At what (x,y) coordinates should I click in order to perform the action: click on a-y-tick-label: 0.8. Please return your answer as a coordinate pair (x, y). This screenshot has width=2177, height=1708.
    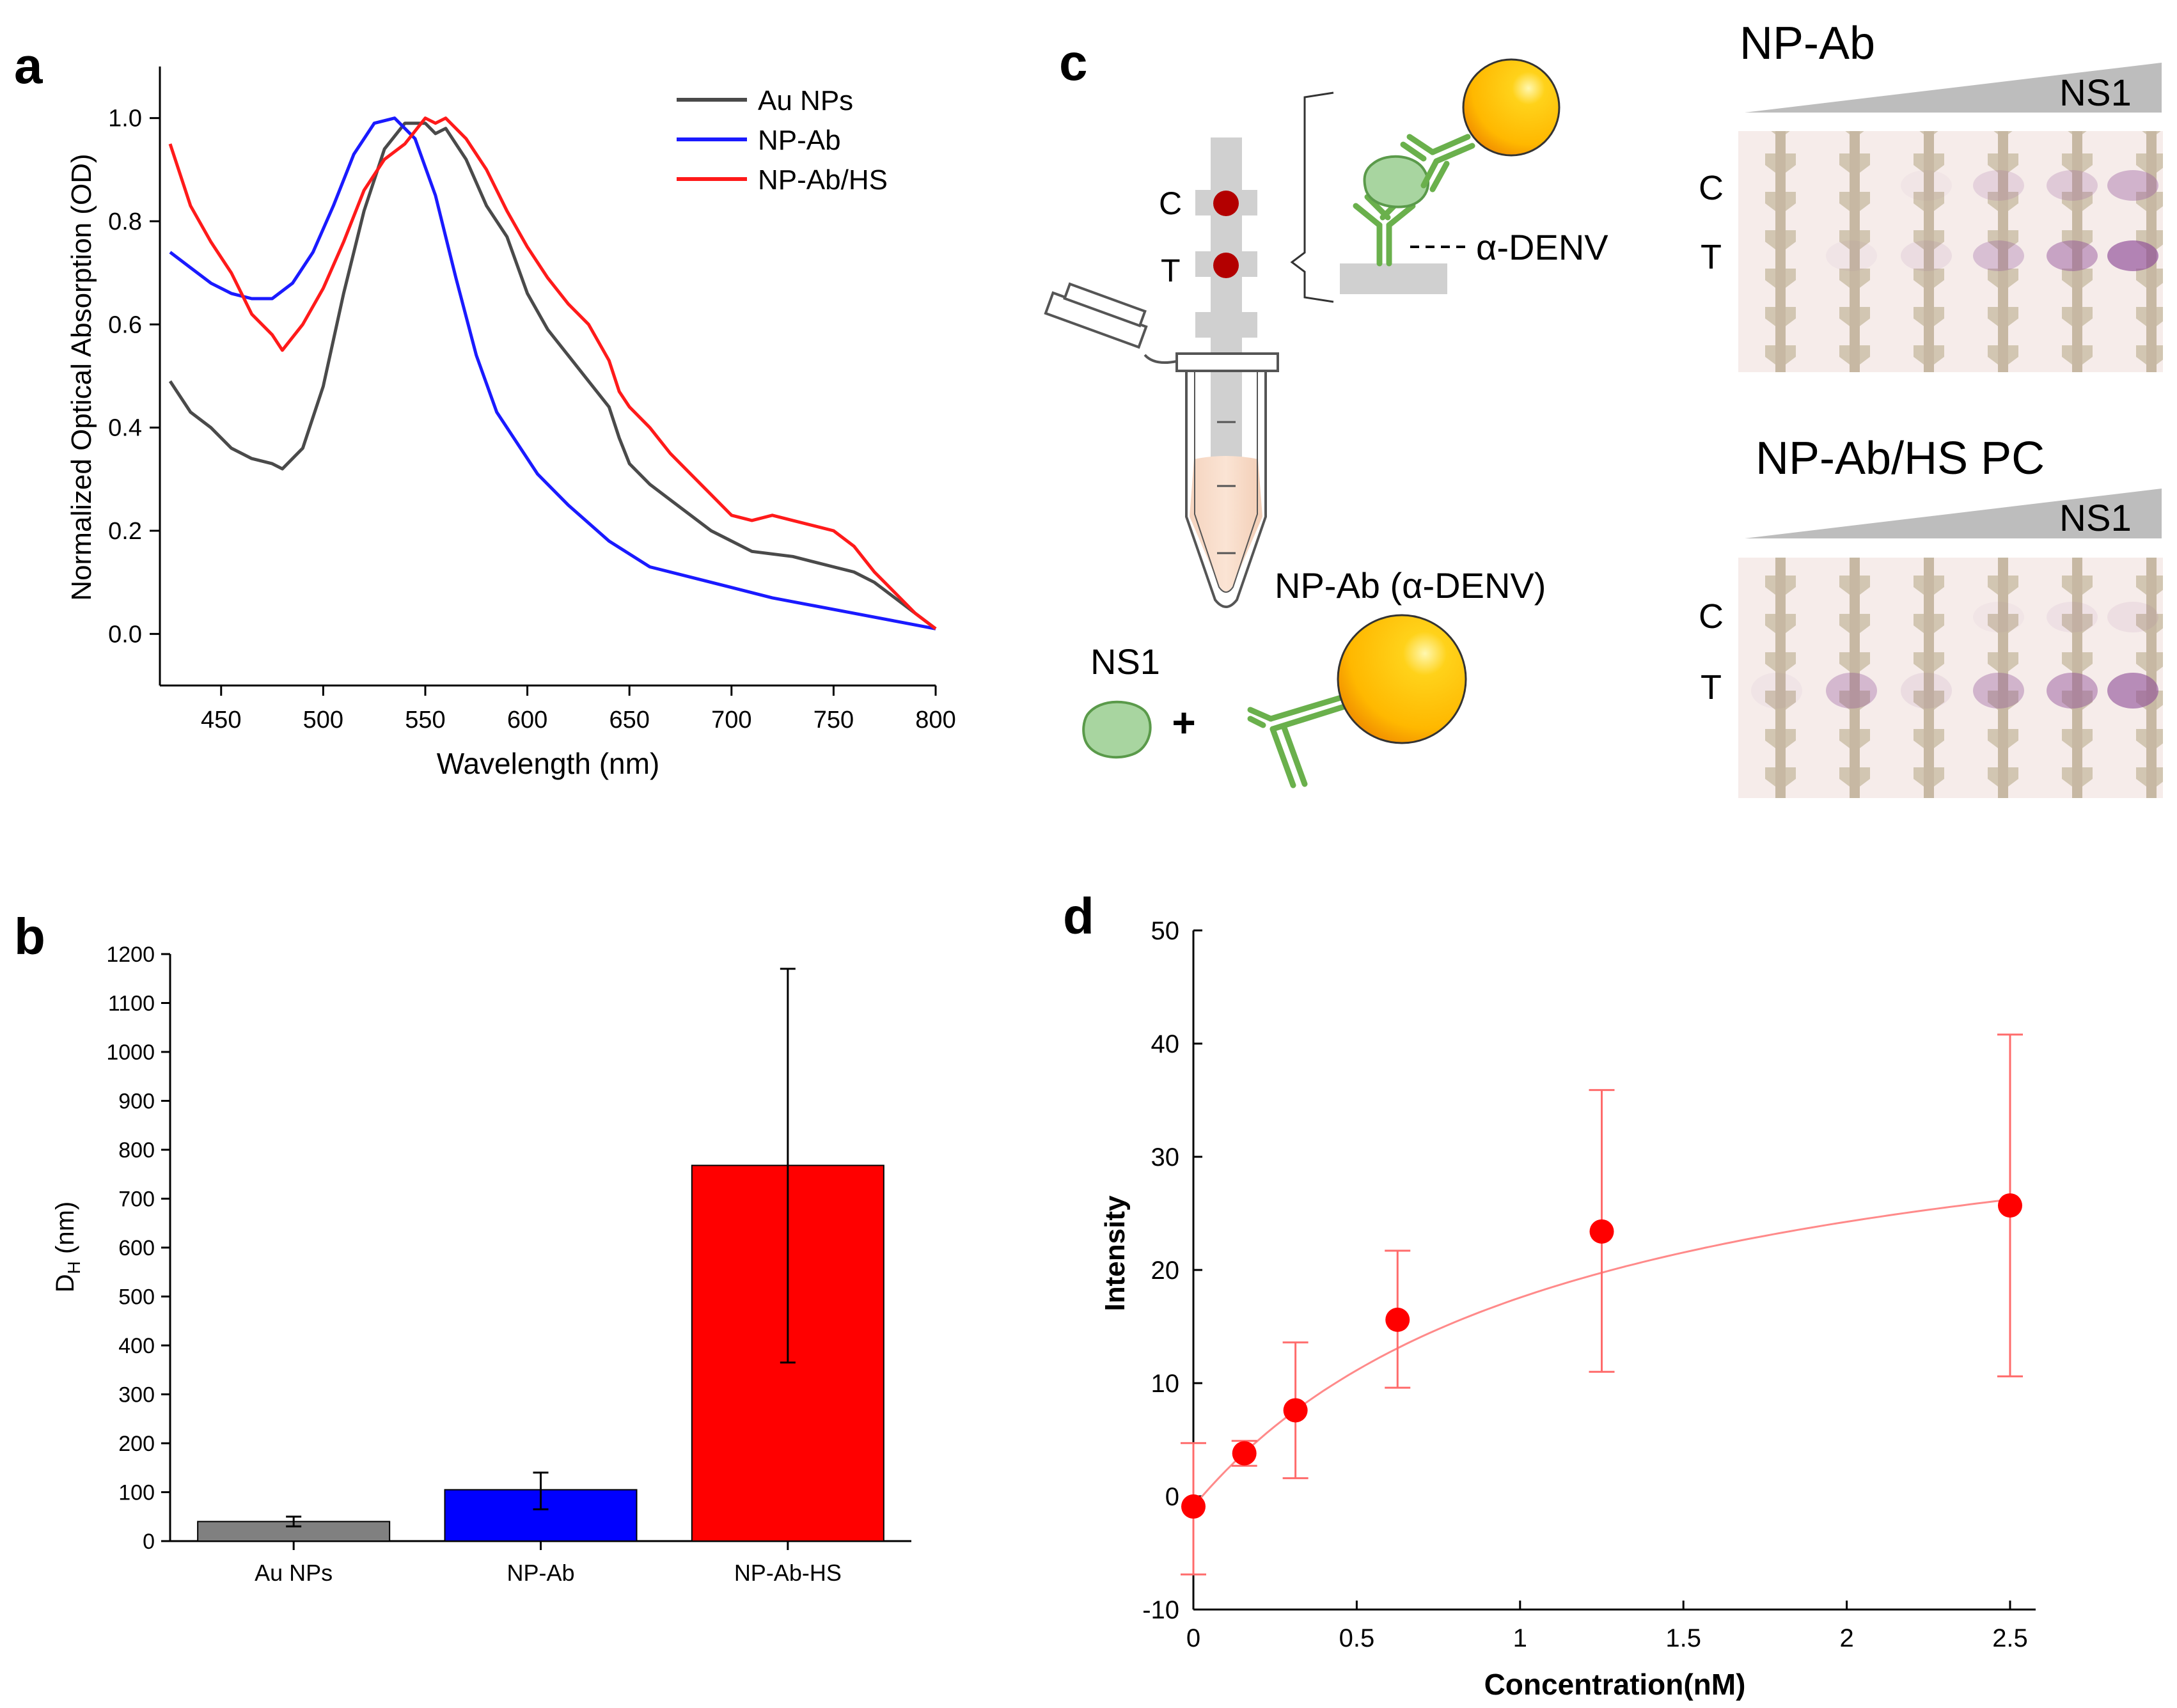
    Looking at the image, I should click on (125, 221).